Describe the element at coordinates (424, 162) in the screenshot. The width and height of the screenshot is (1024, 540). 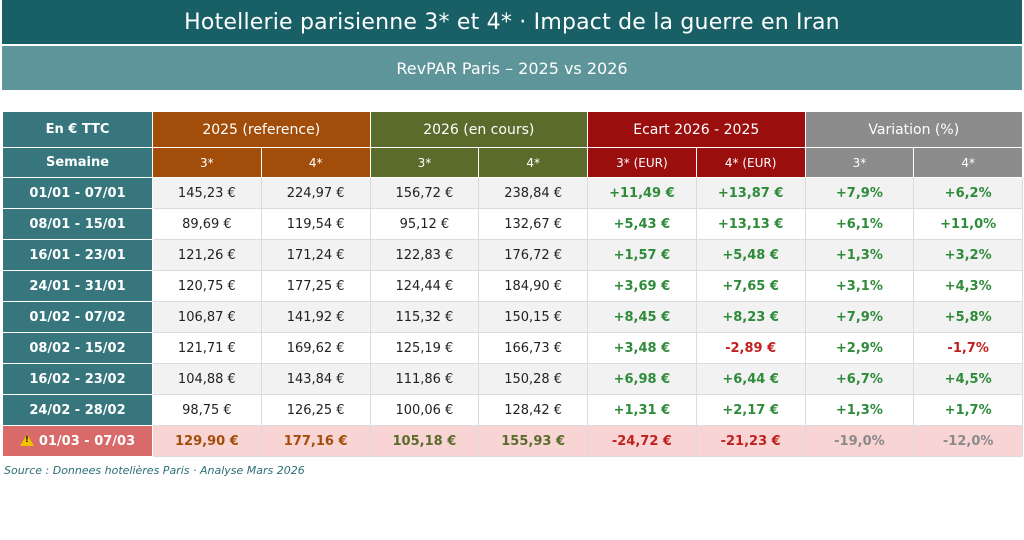
I see `col-header-2026-3star: 3*` at that location.